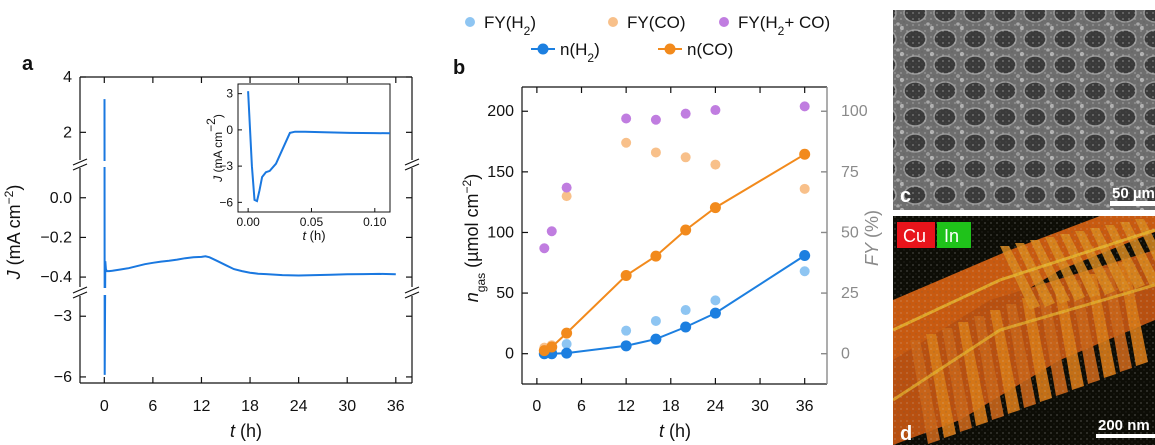 This screenshot has height=445, width=1155. Describe the element at coordinates (905, 196) in the screenshot. I see `panel-c-label: c` at that location.